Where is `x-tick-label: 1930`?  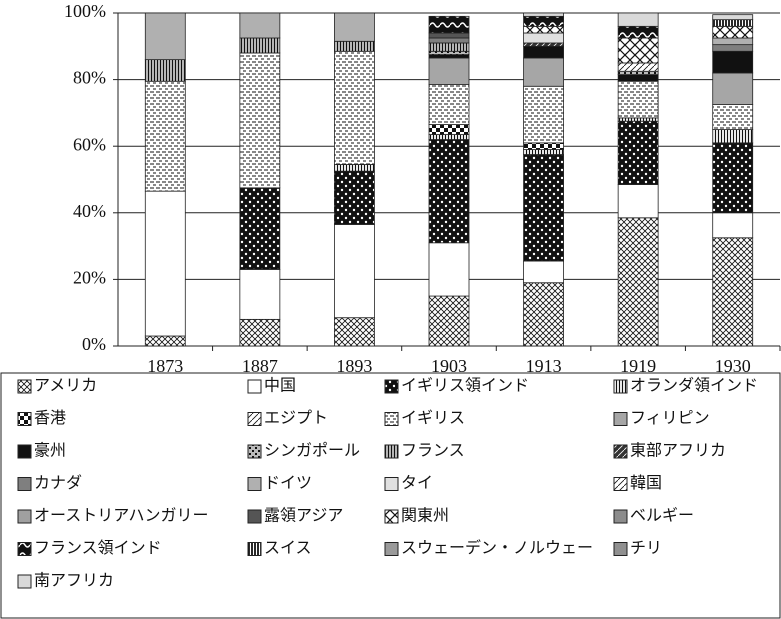 x-tick-label: 1930 is located at coordinates (733, 366).